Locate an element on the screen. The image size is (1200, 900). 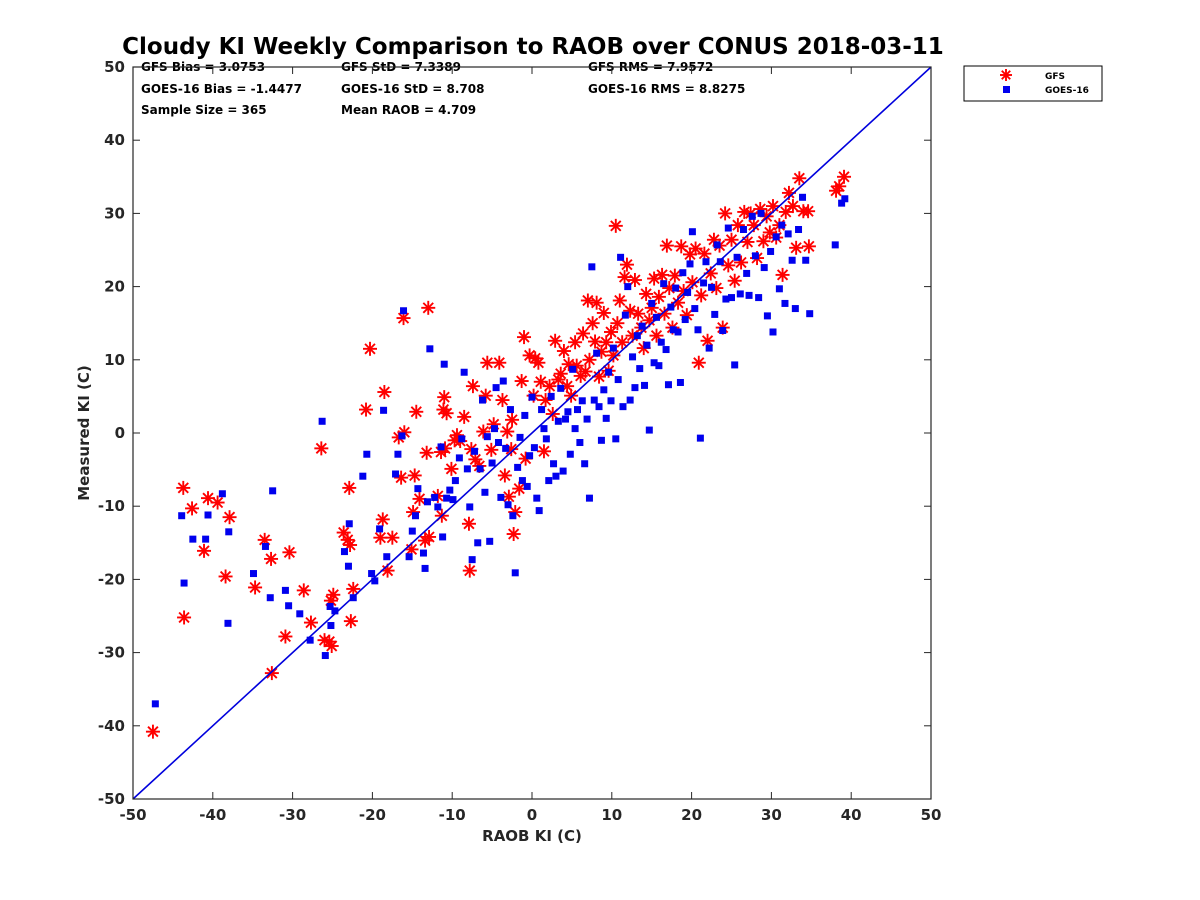
legend-gfs-marker is located at coordinates (1006, 75).